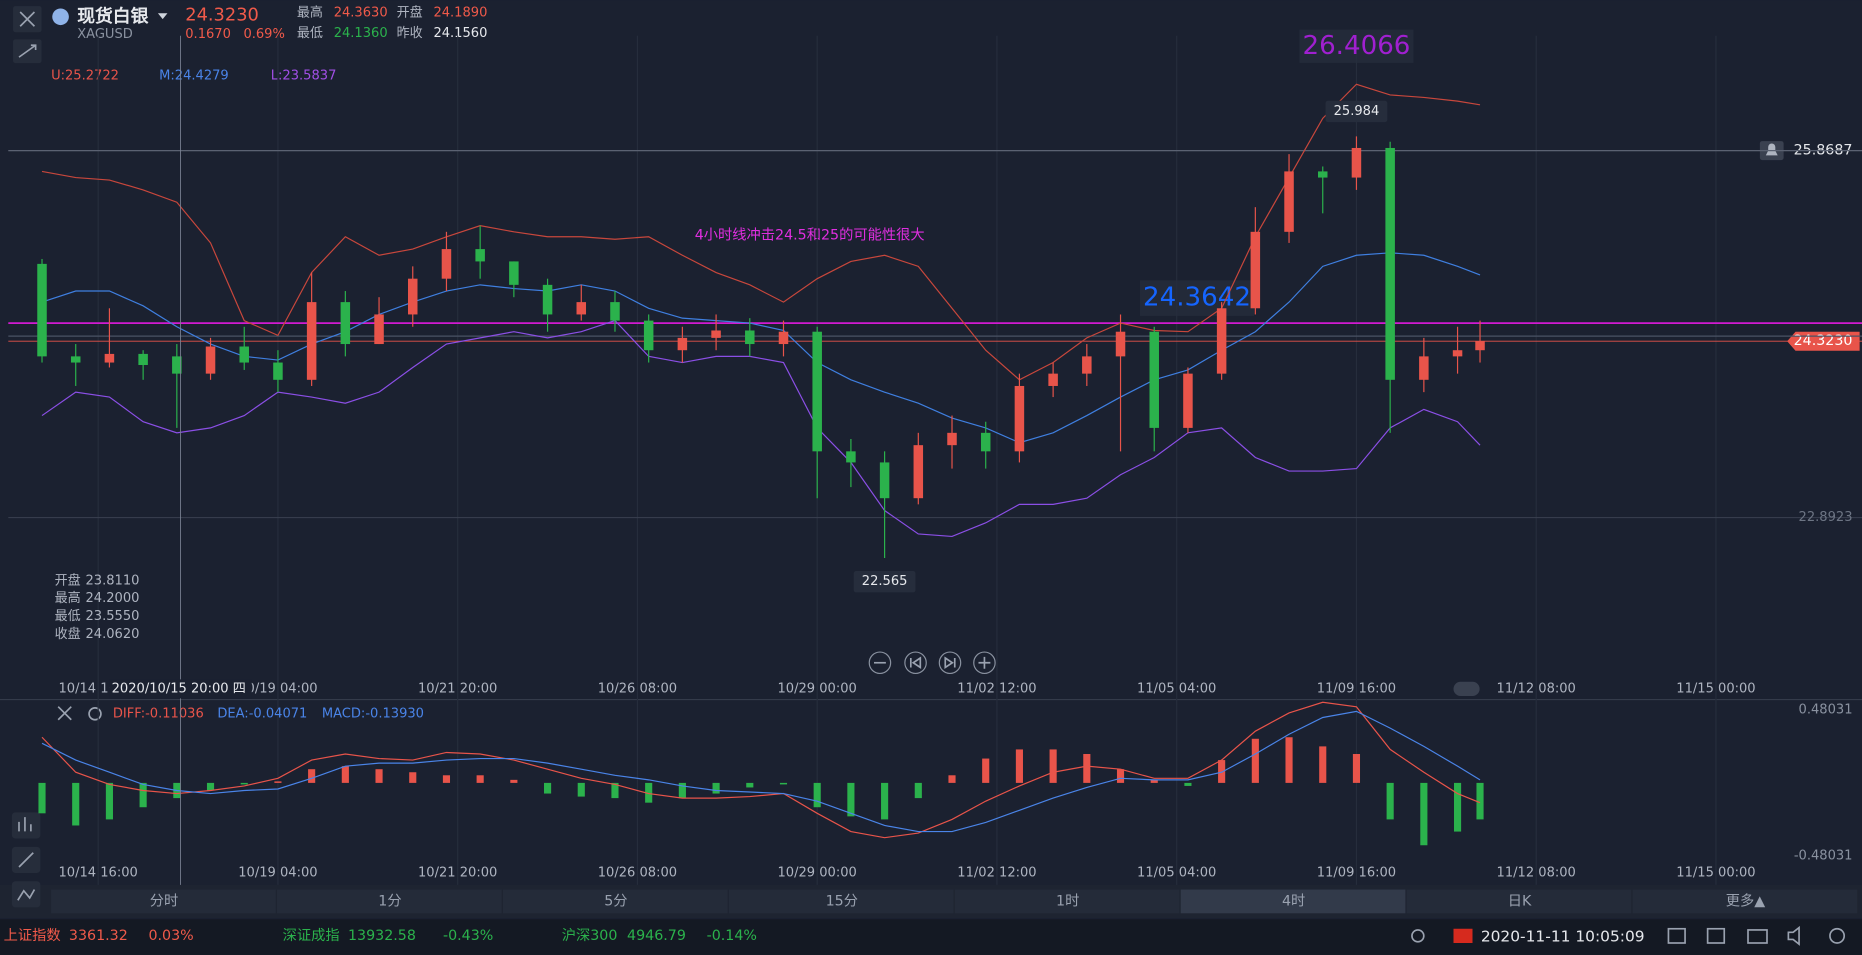 This screenshot has height=955, width=1862. What do you see at coordinates (162, 16) in the screenshot?
I see `symbol-dropdown` at bounding box center [162, 16].